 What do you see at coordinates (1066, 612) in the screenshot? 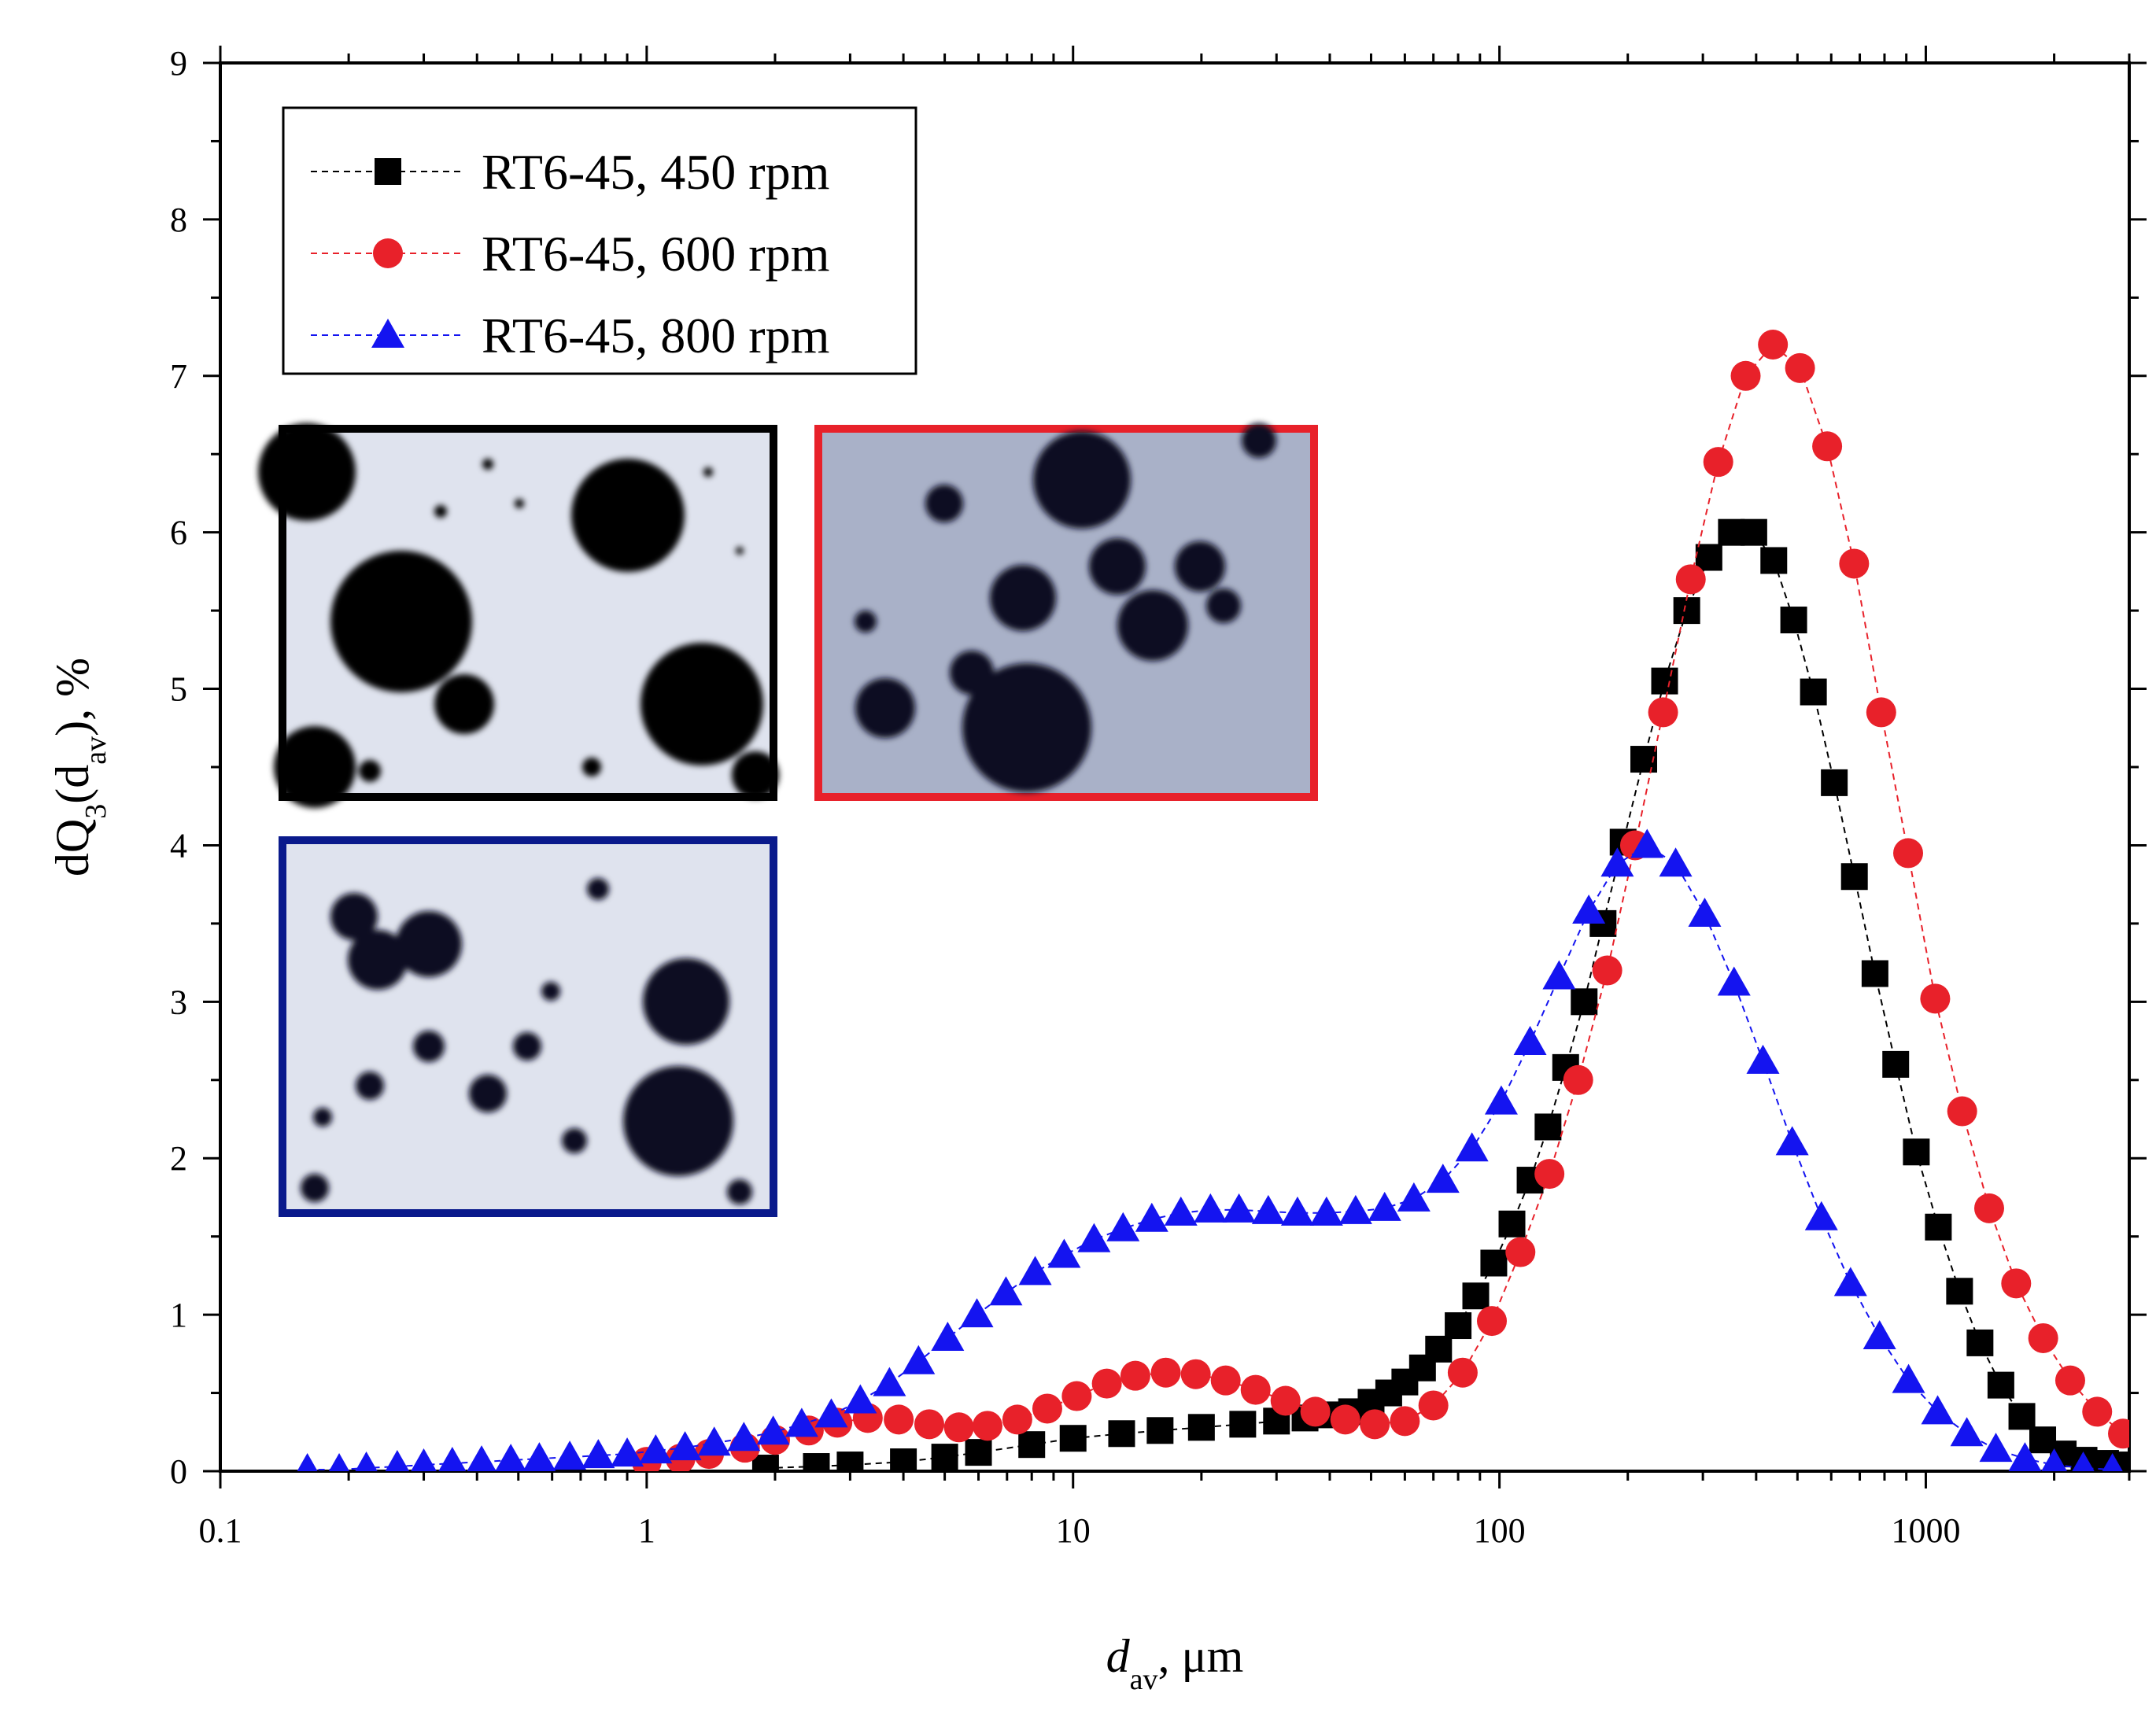
I see `inset-600-rpm` at bounding box center [1066, 612].